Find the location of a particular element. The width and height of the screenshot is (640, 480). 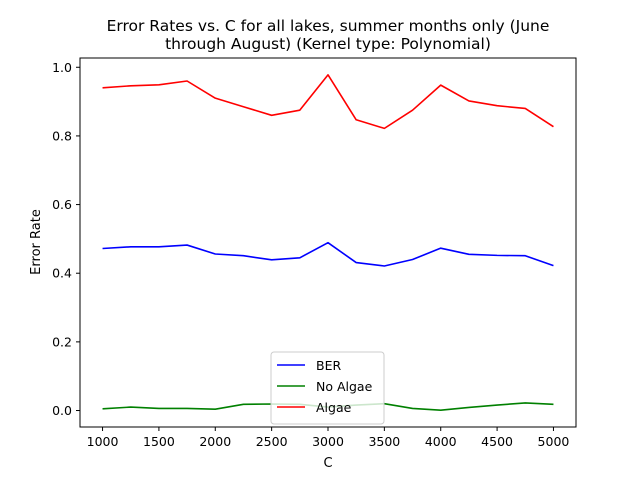

x-tick-label: 2500 is located at coordinates (272, 441).